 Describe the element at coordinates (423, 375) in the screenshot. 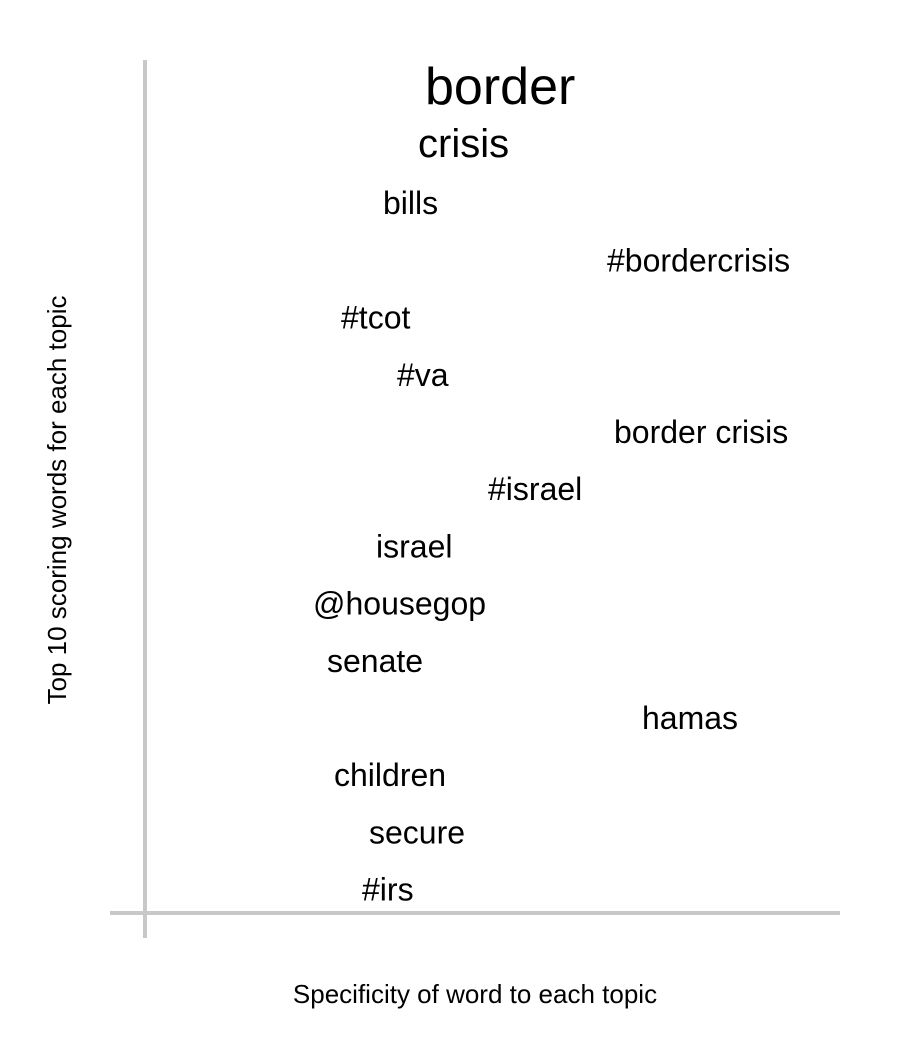

I see `word-label: #va` at that location.